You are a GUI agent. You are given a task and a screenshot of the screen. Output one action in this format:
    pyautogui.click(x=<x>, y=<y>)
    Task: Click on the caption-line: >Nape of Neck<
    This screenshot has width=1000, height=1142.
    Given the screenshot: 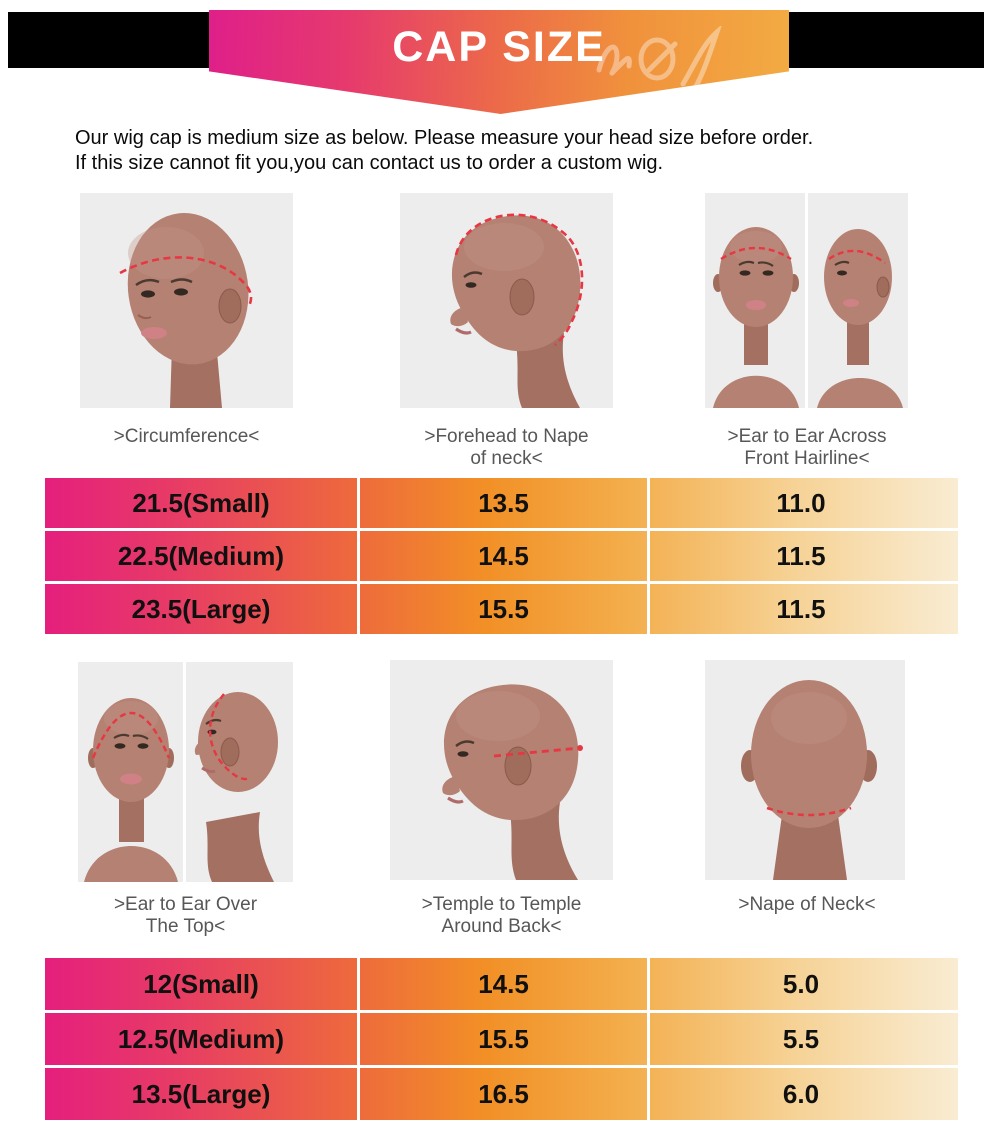 What is the action you would take?
    pyautogui.click(x=807, y=904)
    